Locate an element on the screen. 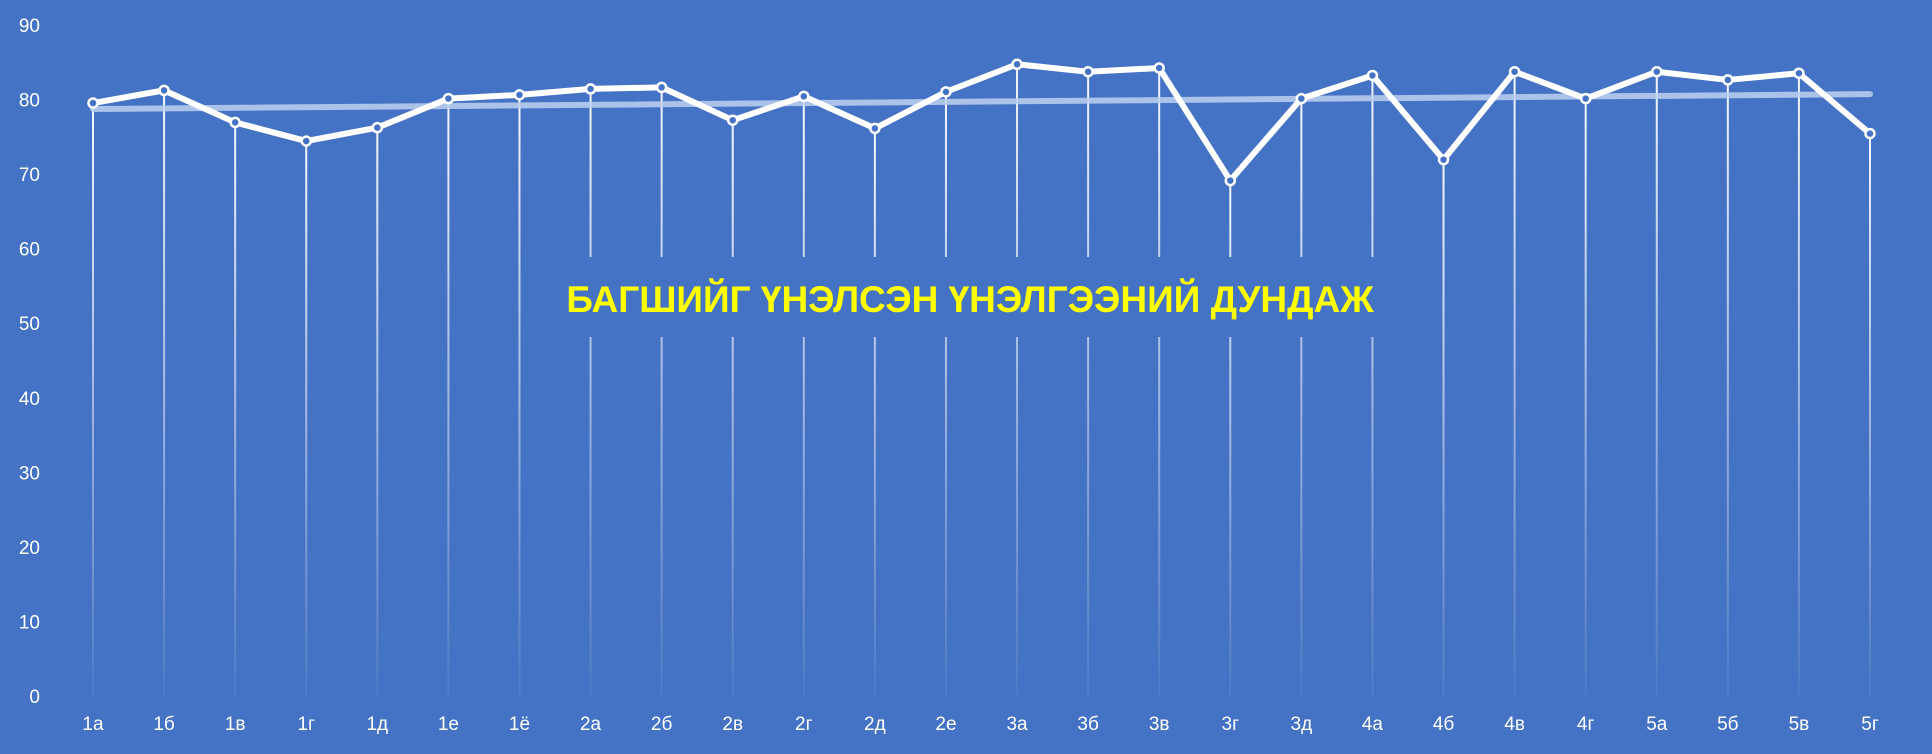 This screenshot has height=754, width=1932. y-tick-label: 90 is located at coordinates (29, 26).